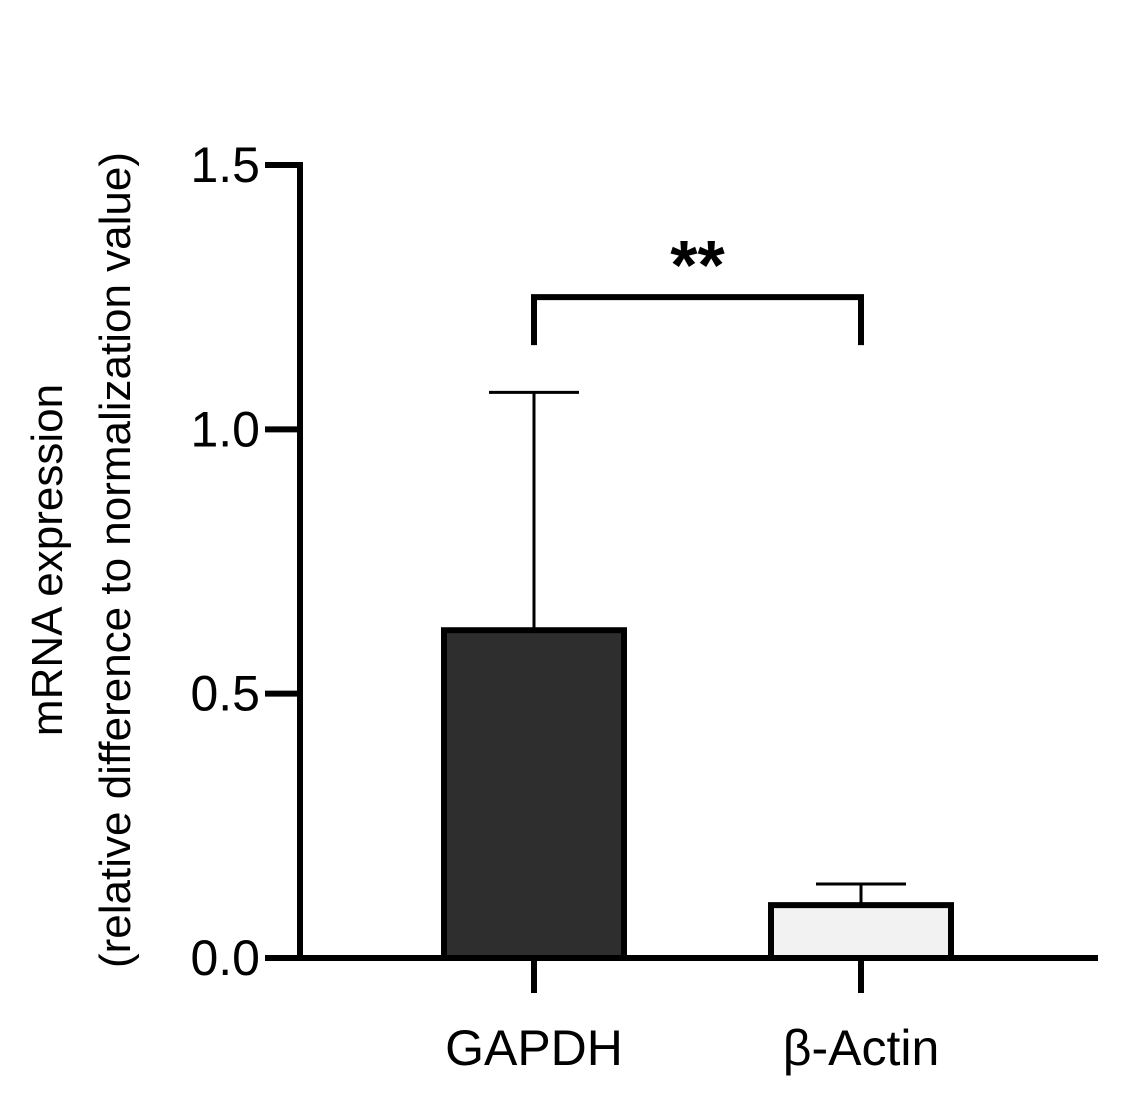 This screenshot has height=1119, width=1123. I want to click on bars-group, so click(697, 794).